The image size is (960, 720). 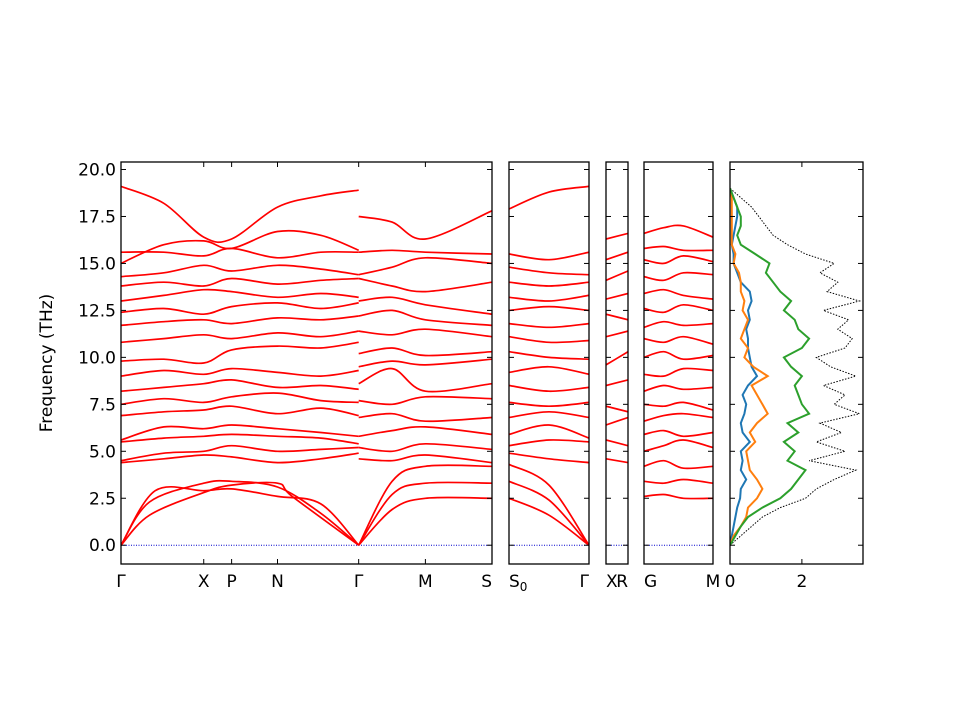 I want to click on y-tick-label: 7.5, so click(x=102, y=405).